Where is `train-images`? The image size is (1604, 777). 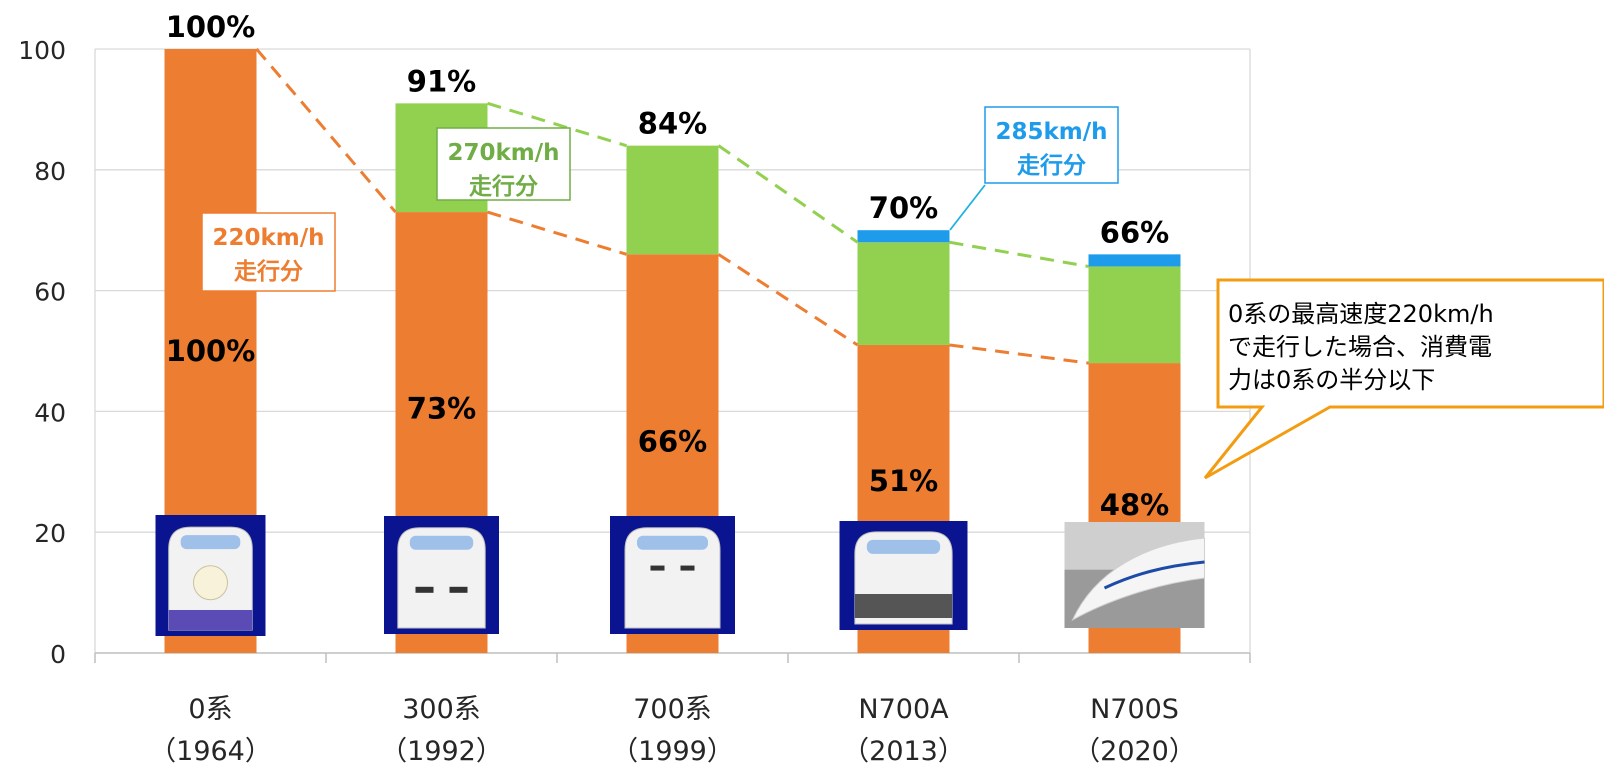 train-images is located at coordinates (680, 575).